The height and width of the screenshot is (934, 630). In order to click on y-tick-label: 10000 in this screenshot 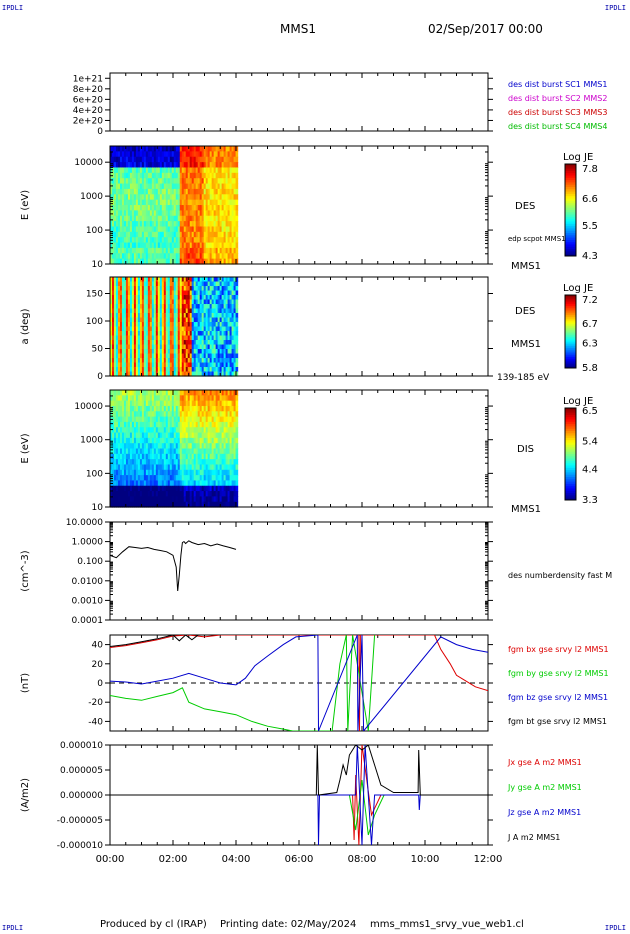, I will do `click(88, 407)`.